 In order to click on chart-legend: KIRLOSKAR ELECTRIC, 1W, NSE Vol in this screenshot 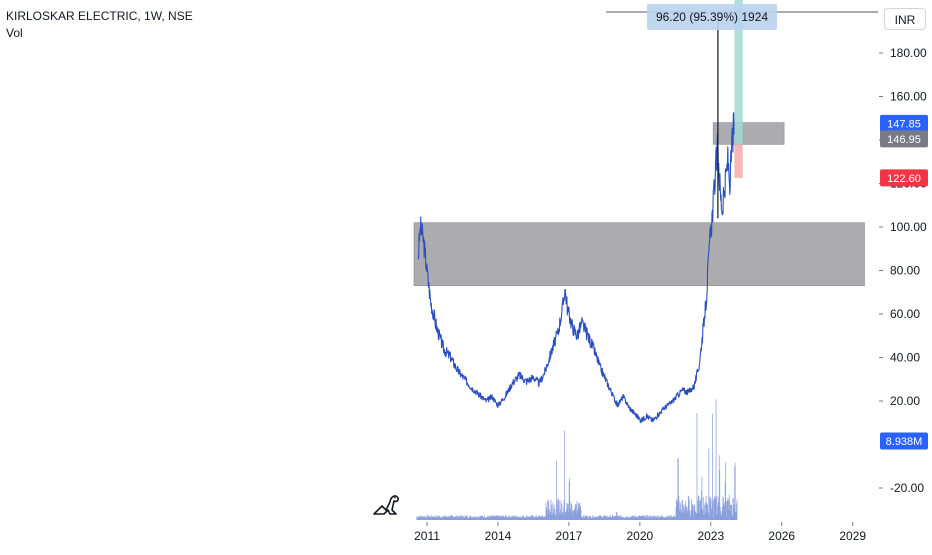, I will do `click(99, 25)`.